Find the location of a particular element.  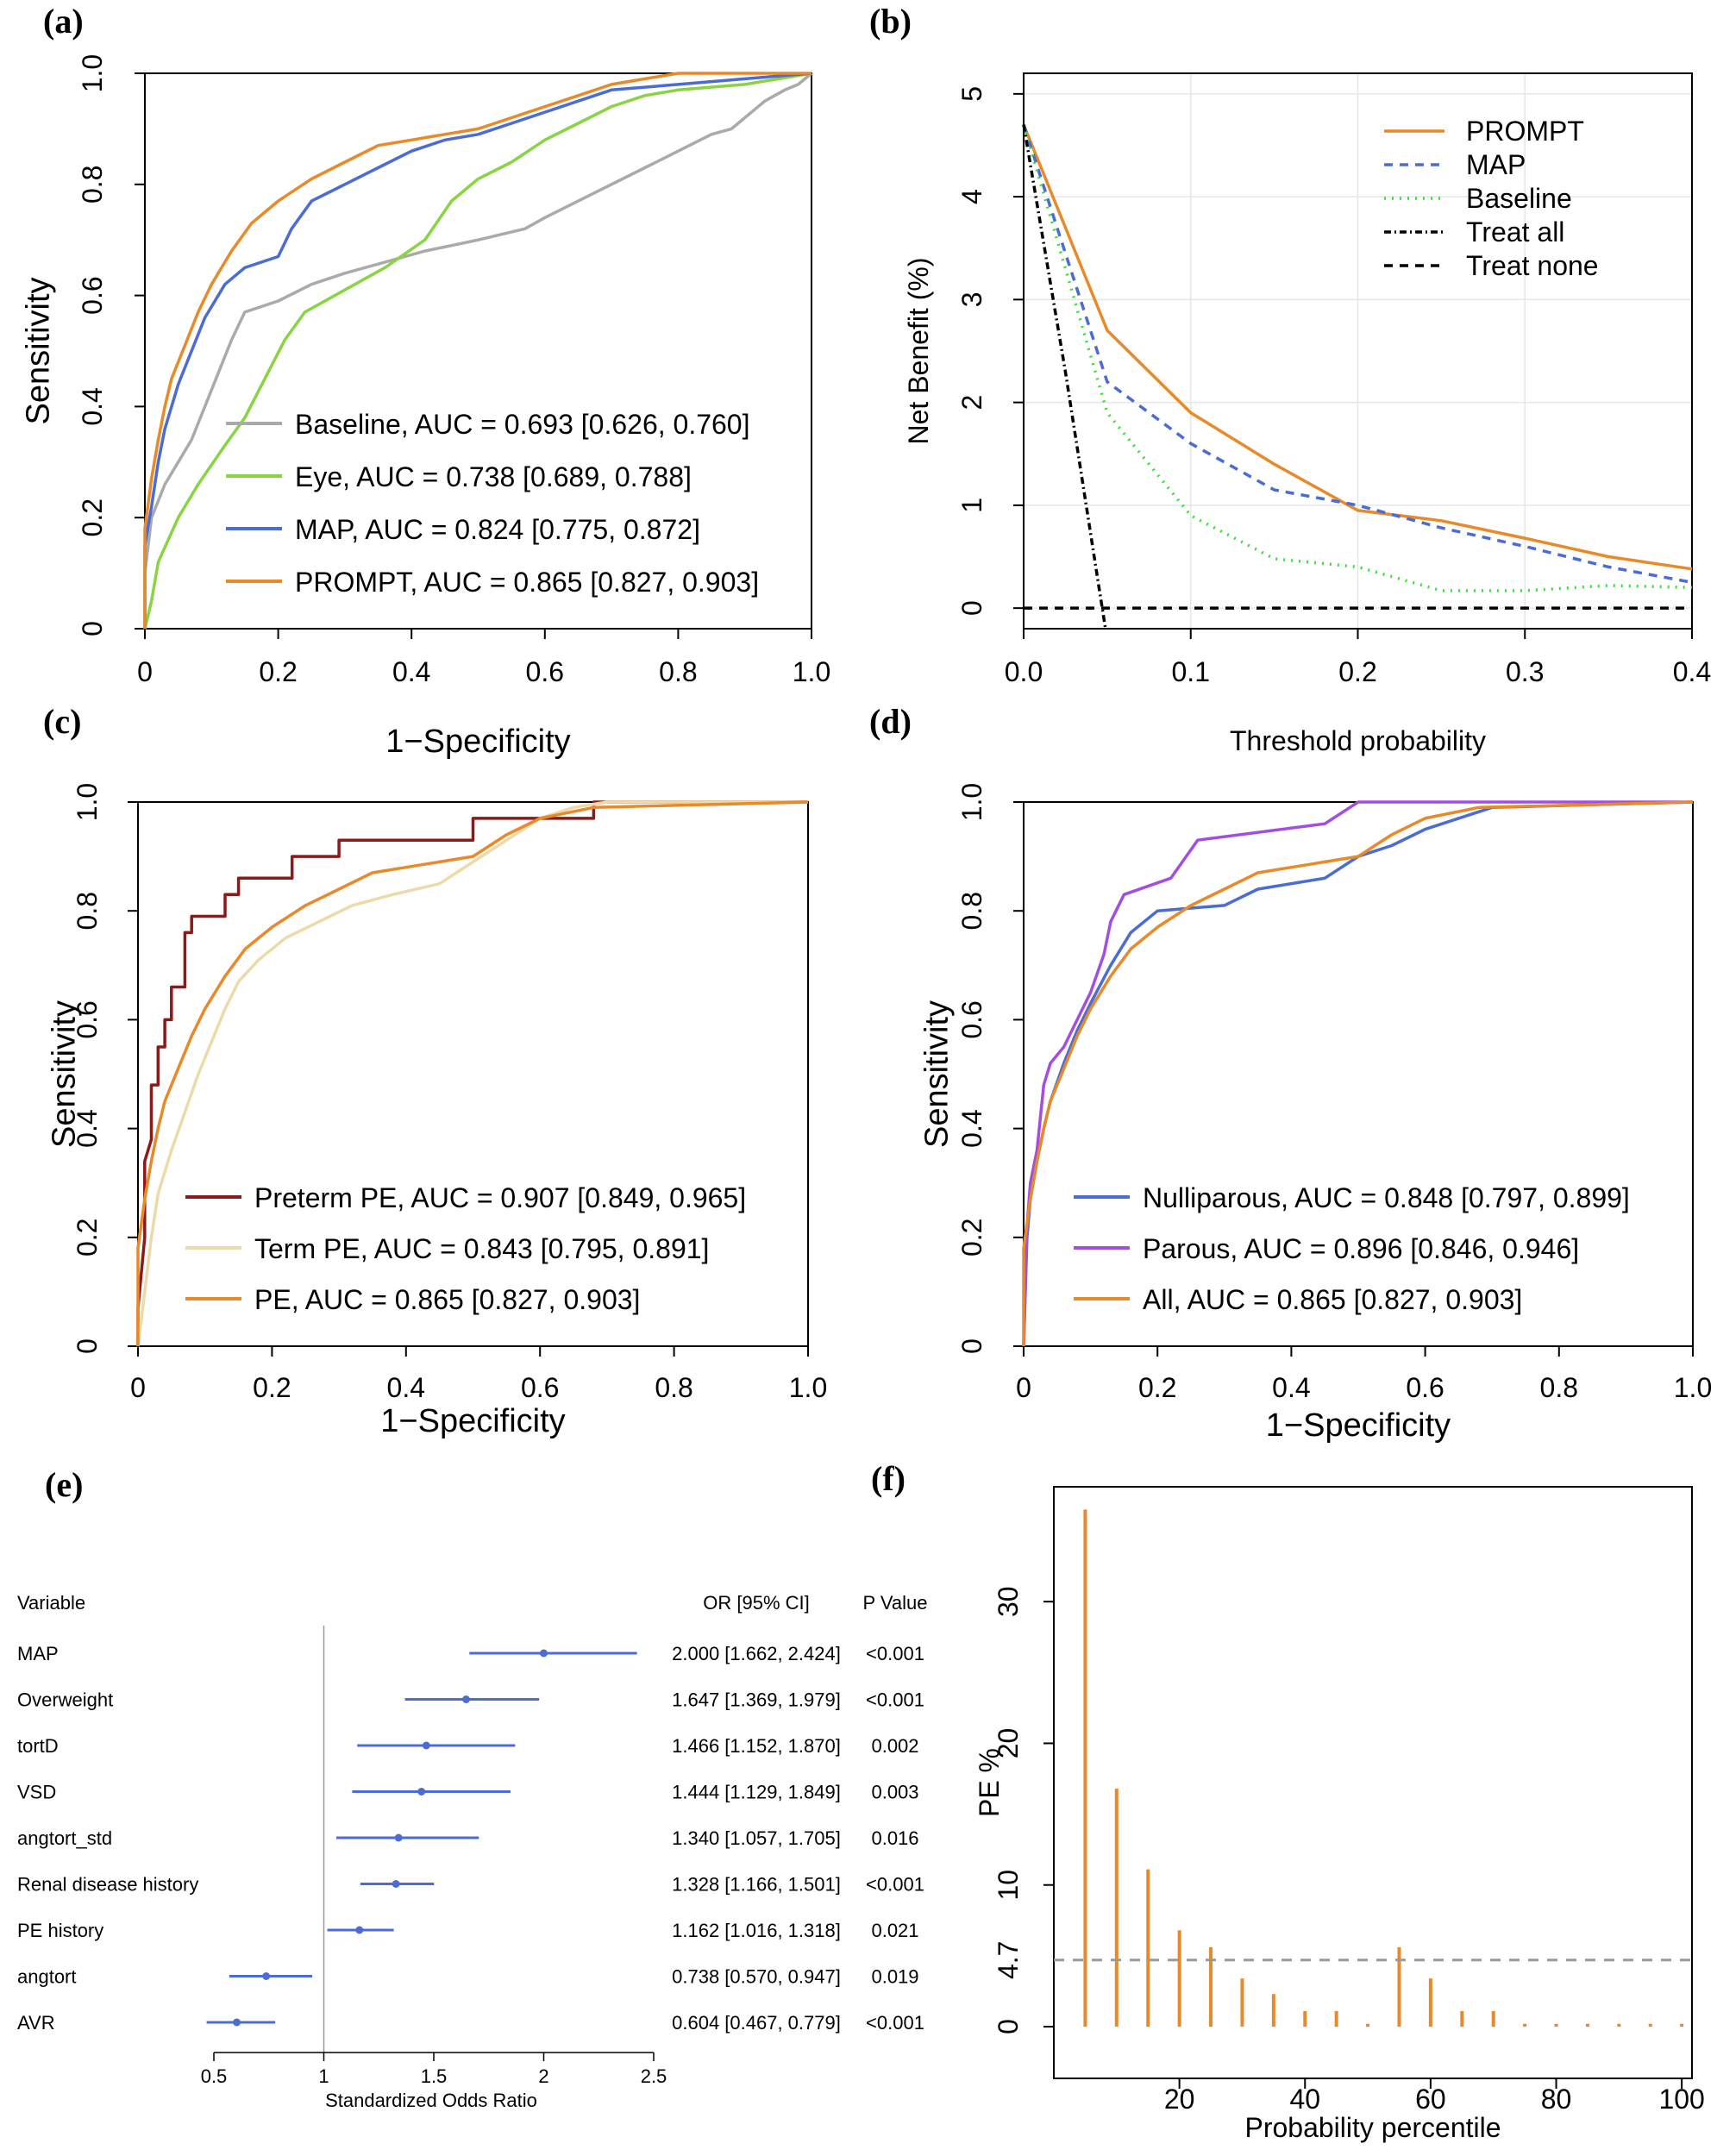

row-variable: VSD is located at coordinates (36, 1792).